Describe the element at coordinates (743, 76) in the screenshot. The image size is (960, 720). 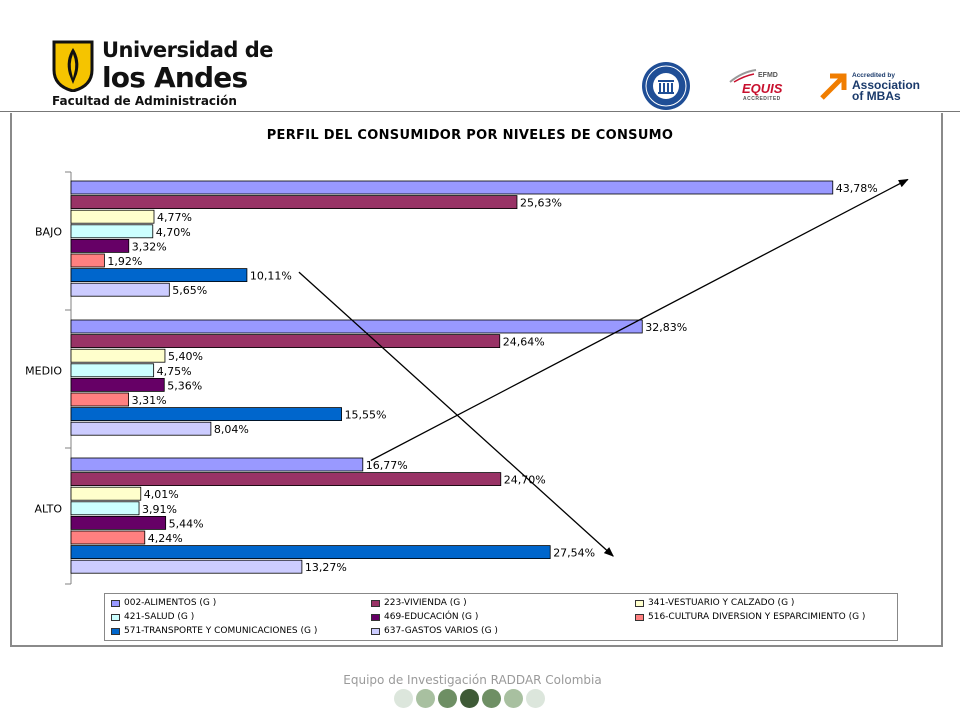
I see `equis-swoosh-icon` at that location.